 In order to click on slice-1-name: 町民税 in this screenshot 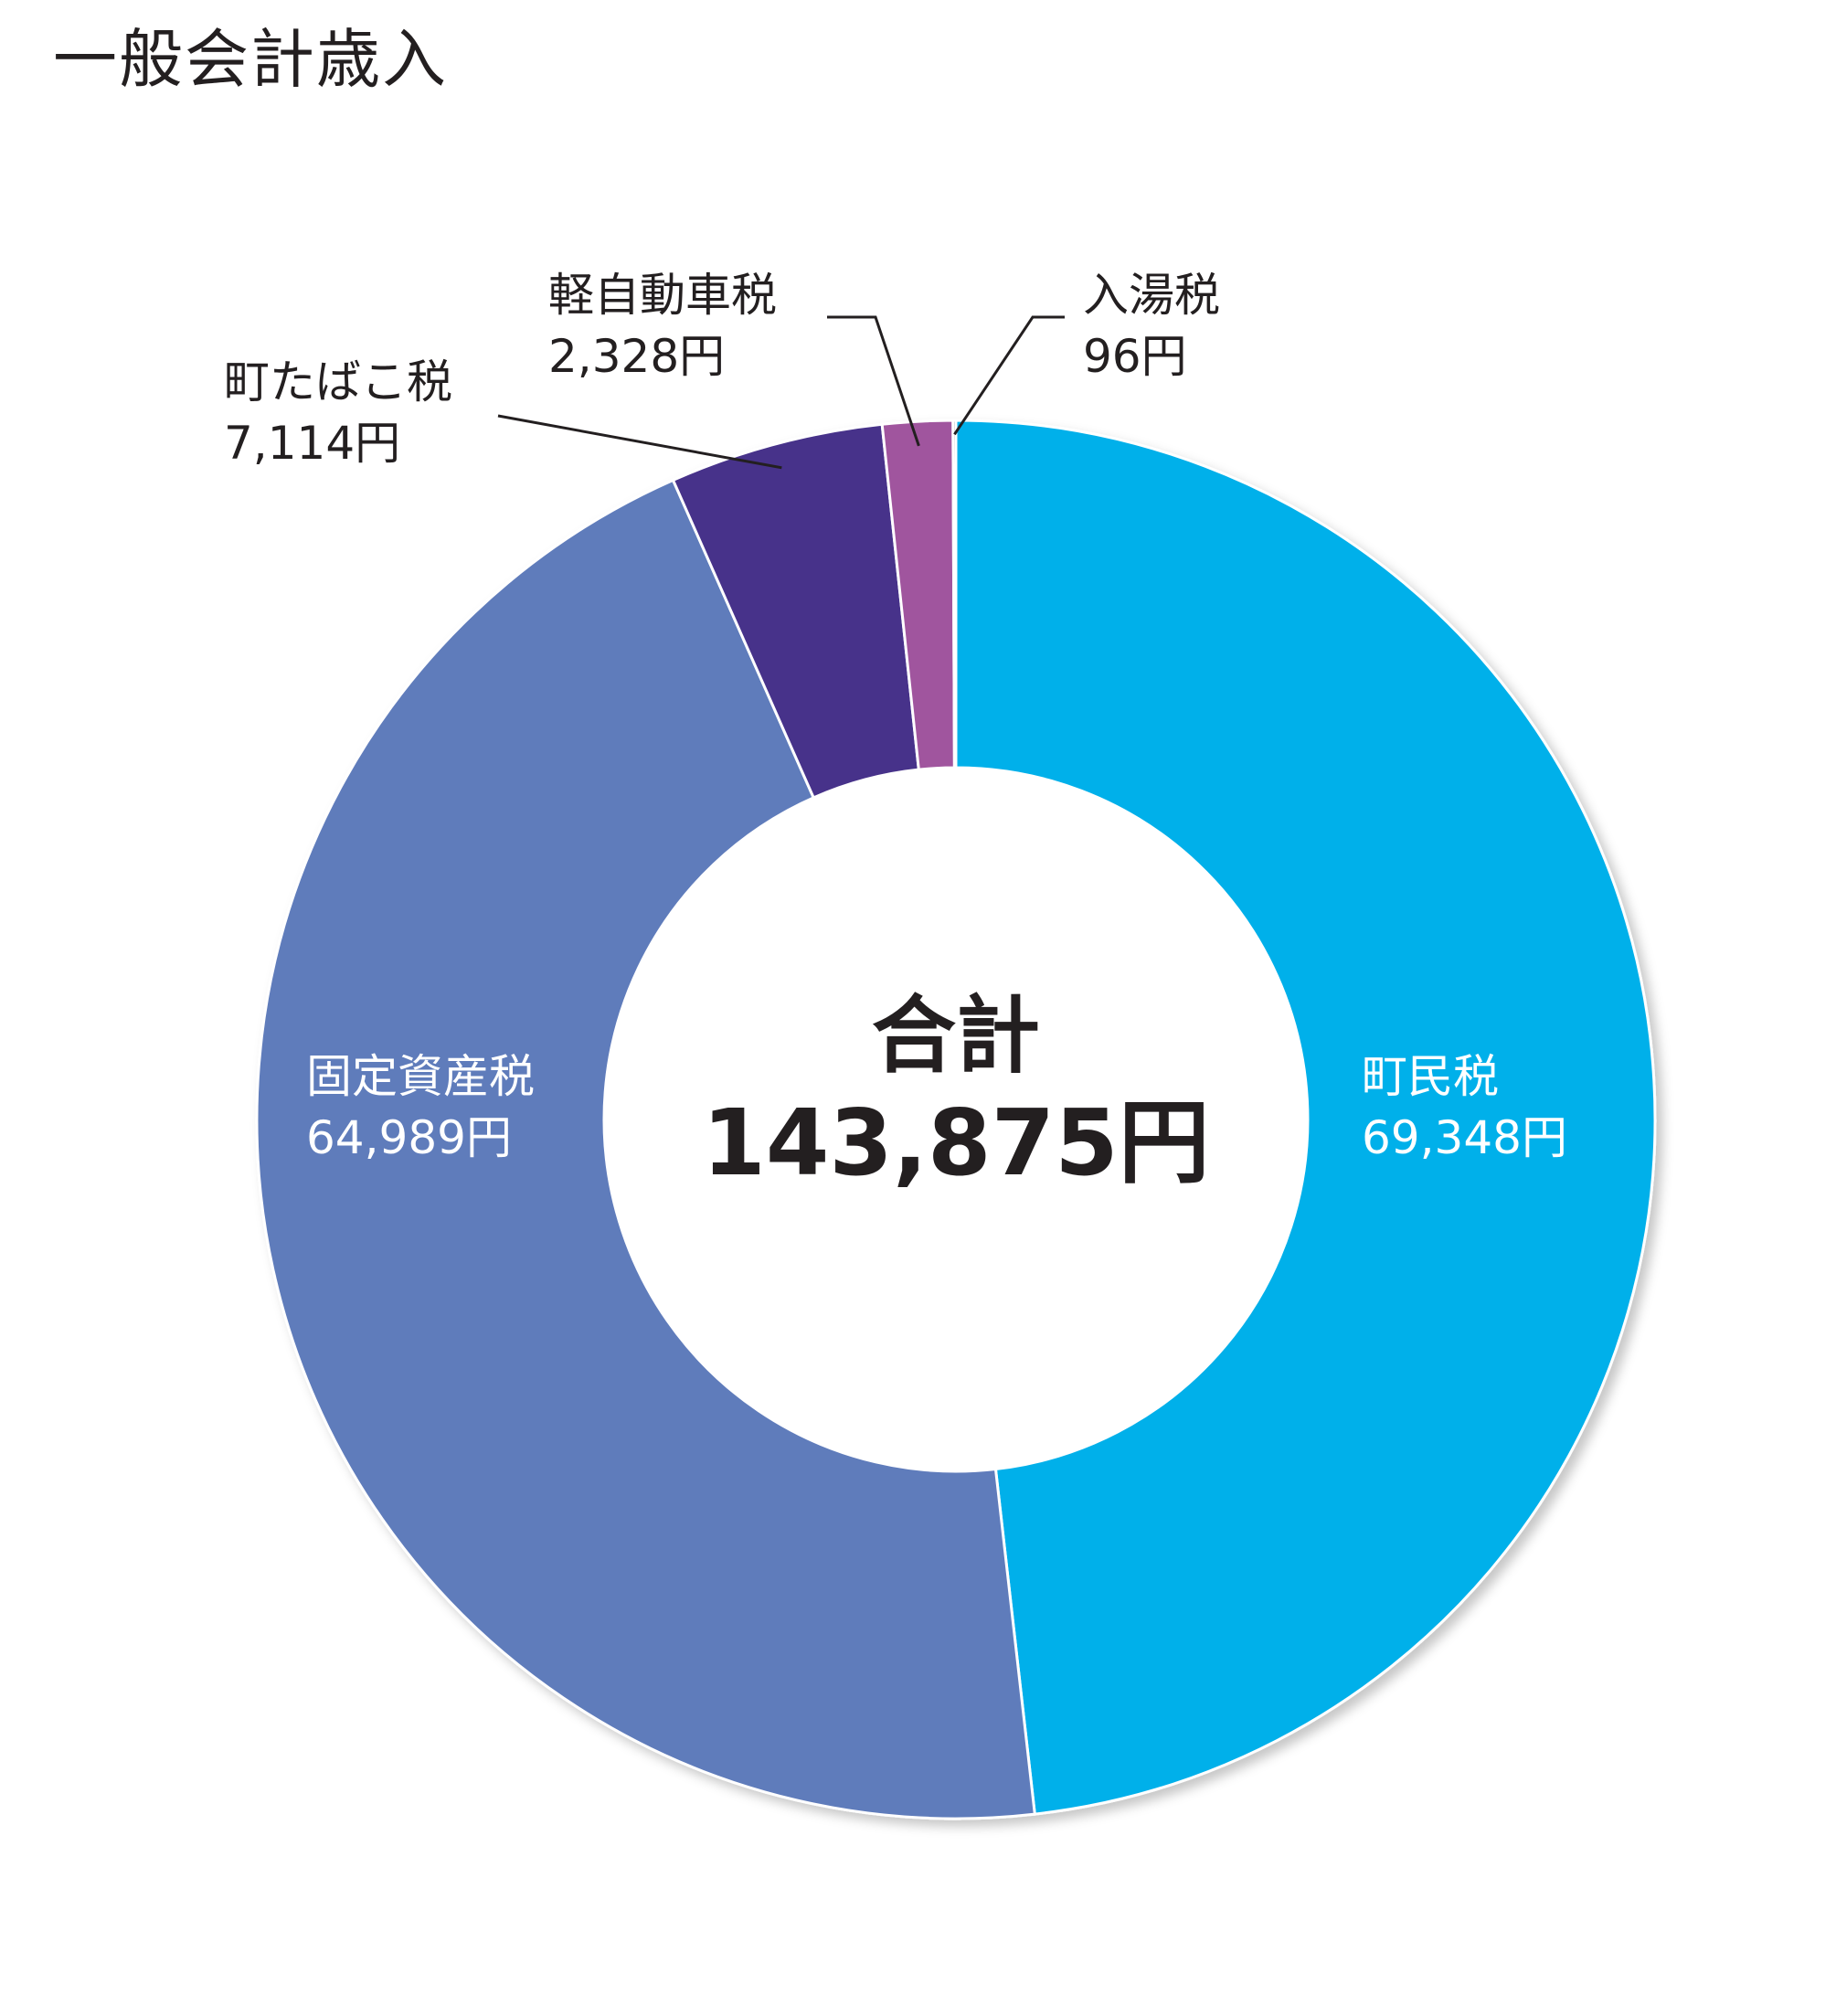, I will do `click(1430, 1077)`.